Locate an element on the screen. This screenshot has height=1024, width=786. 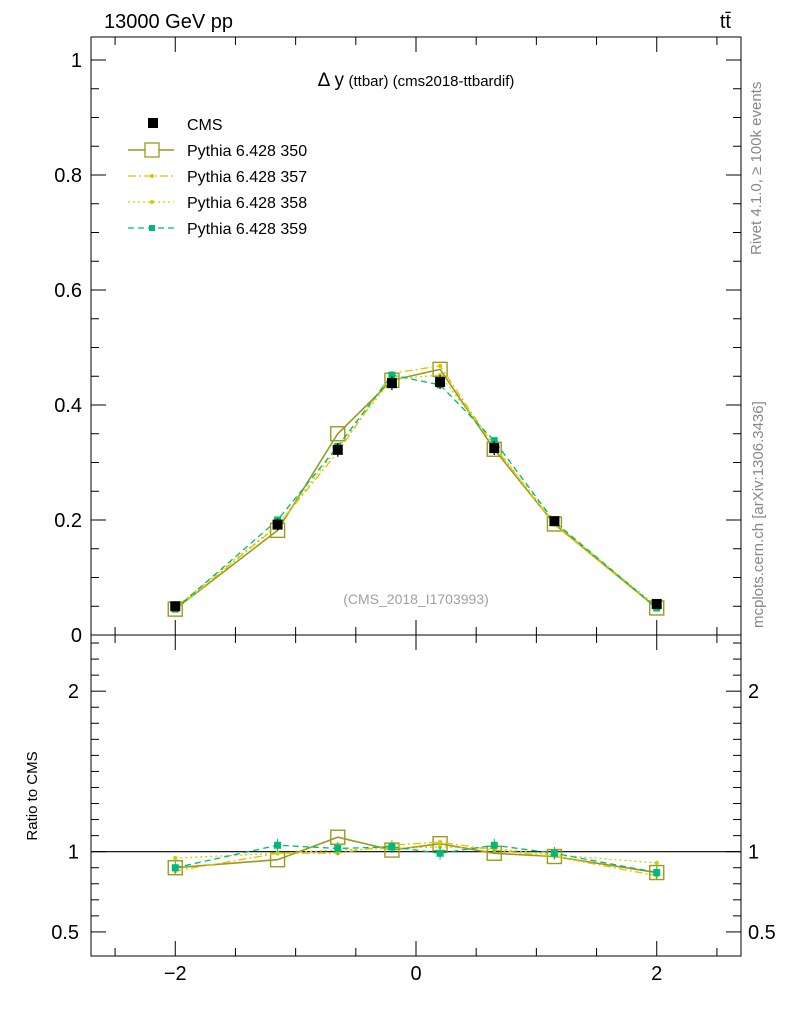
legend-marker-cms is located at coordinates (153, 123).